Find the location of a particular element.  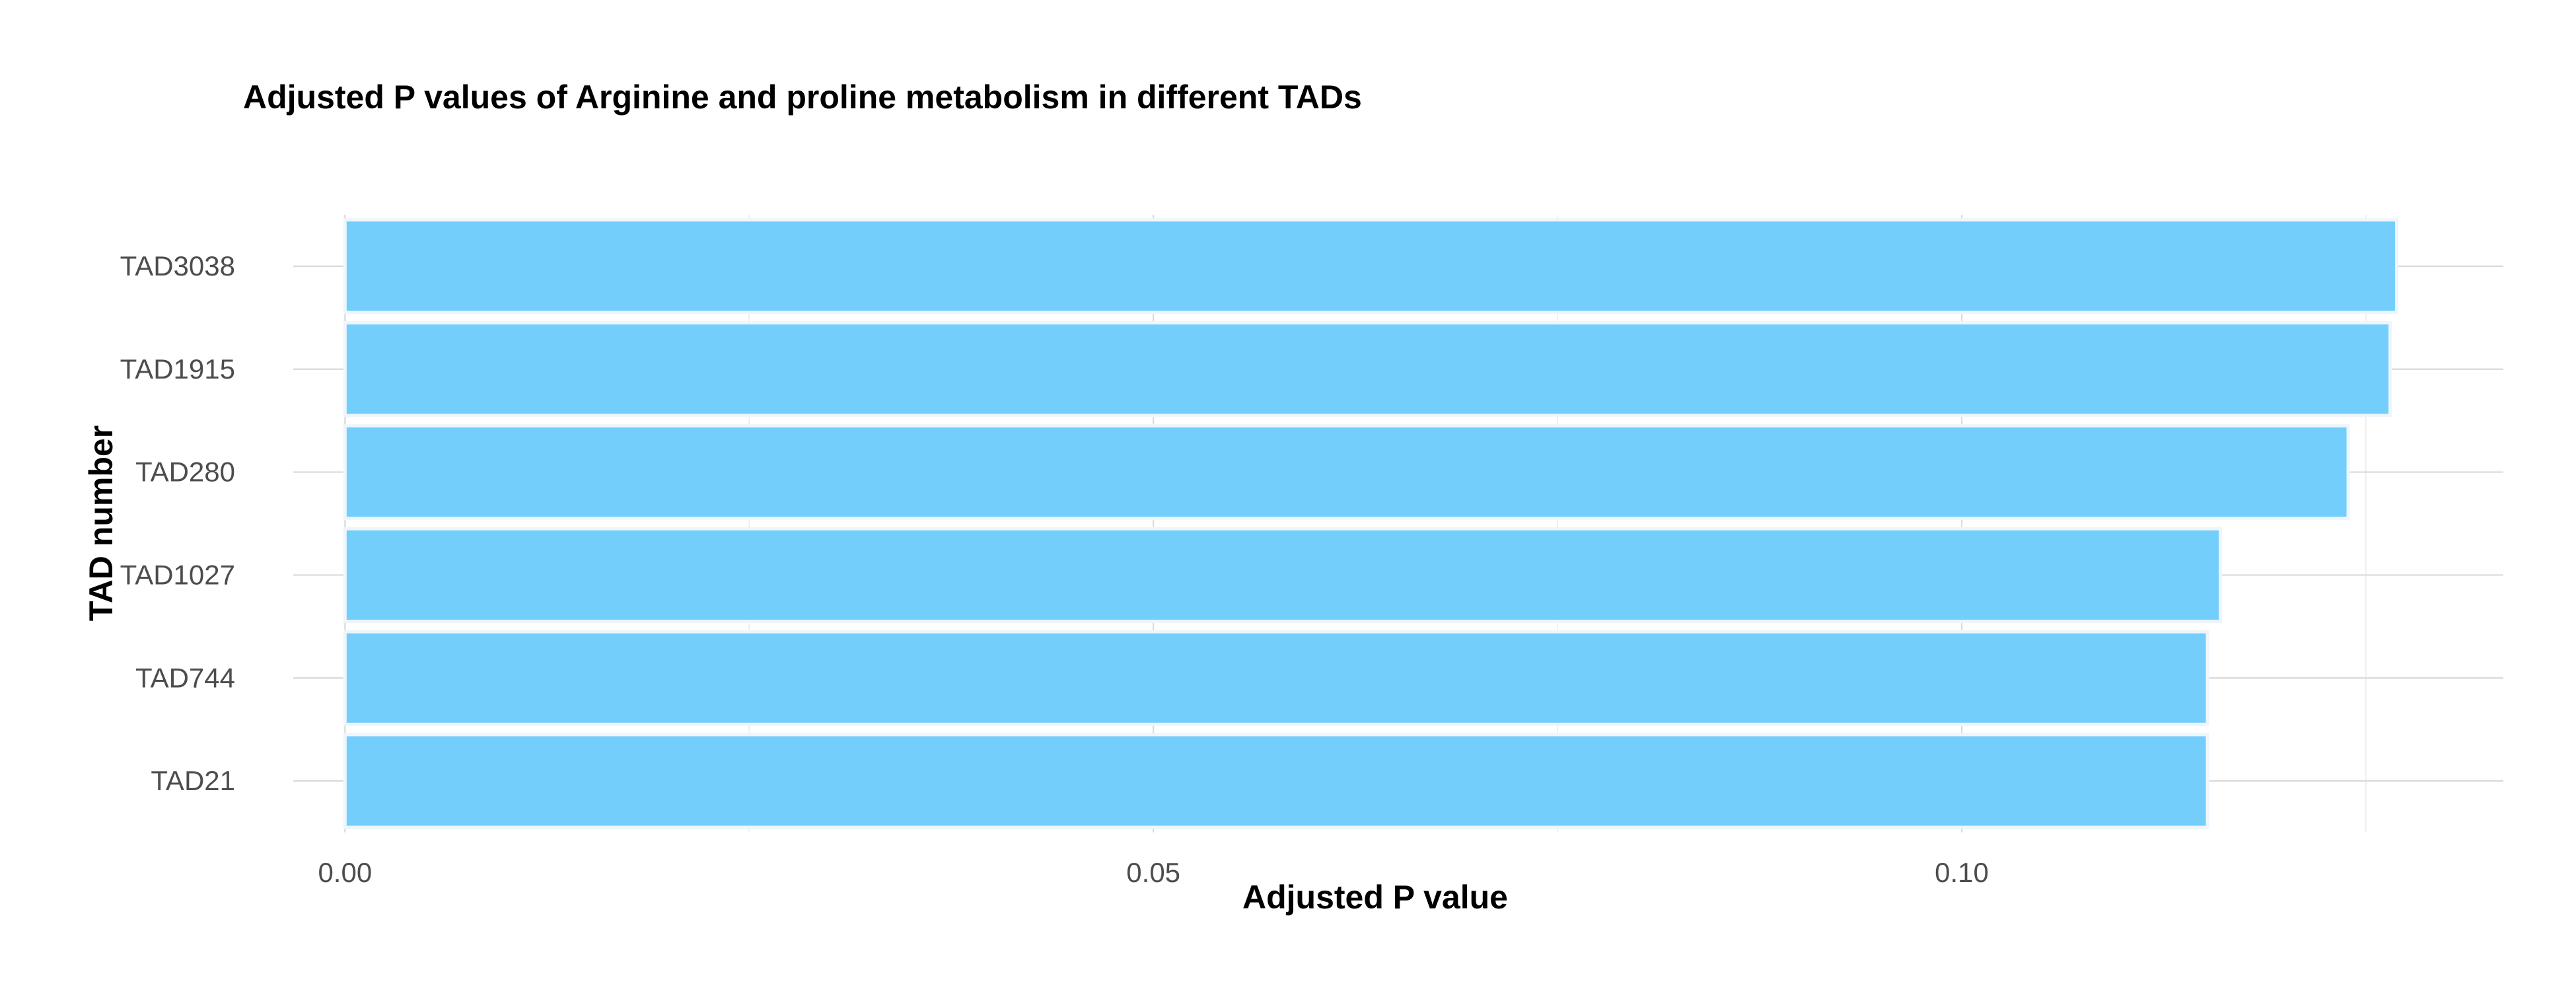

x-tick-label: 0.10 is located at coordinates (1962, 872).